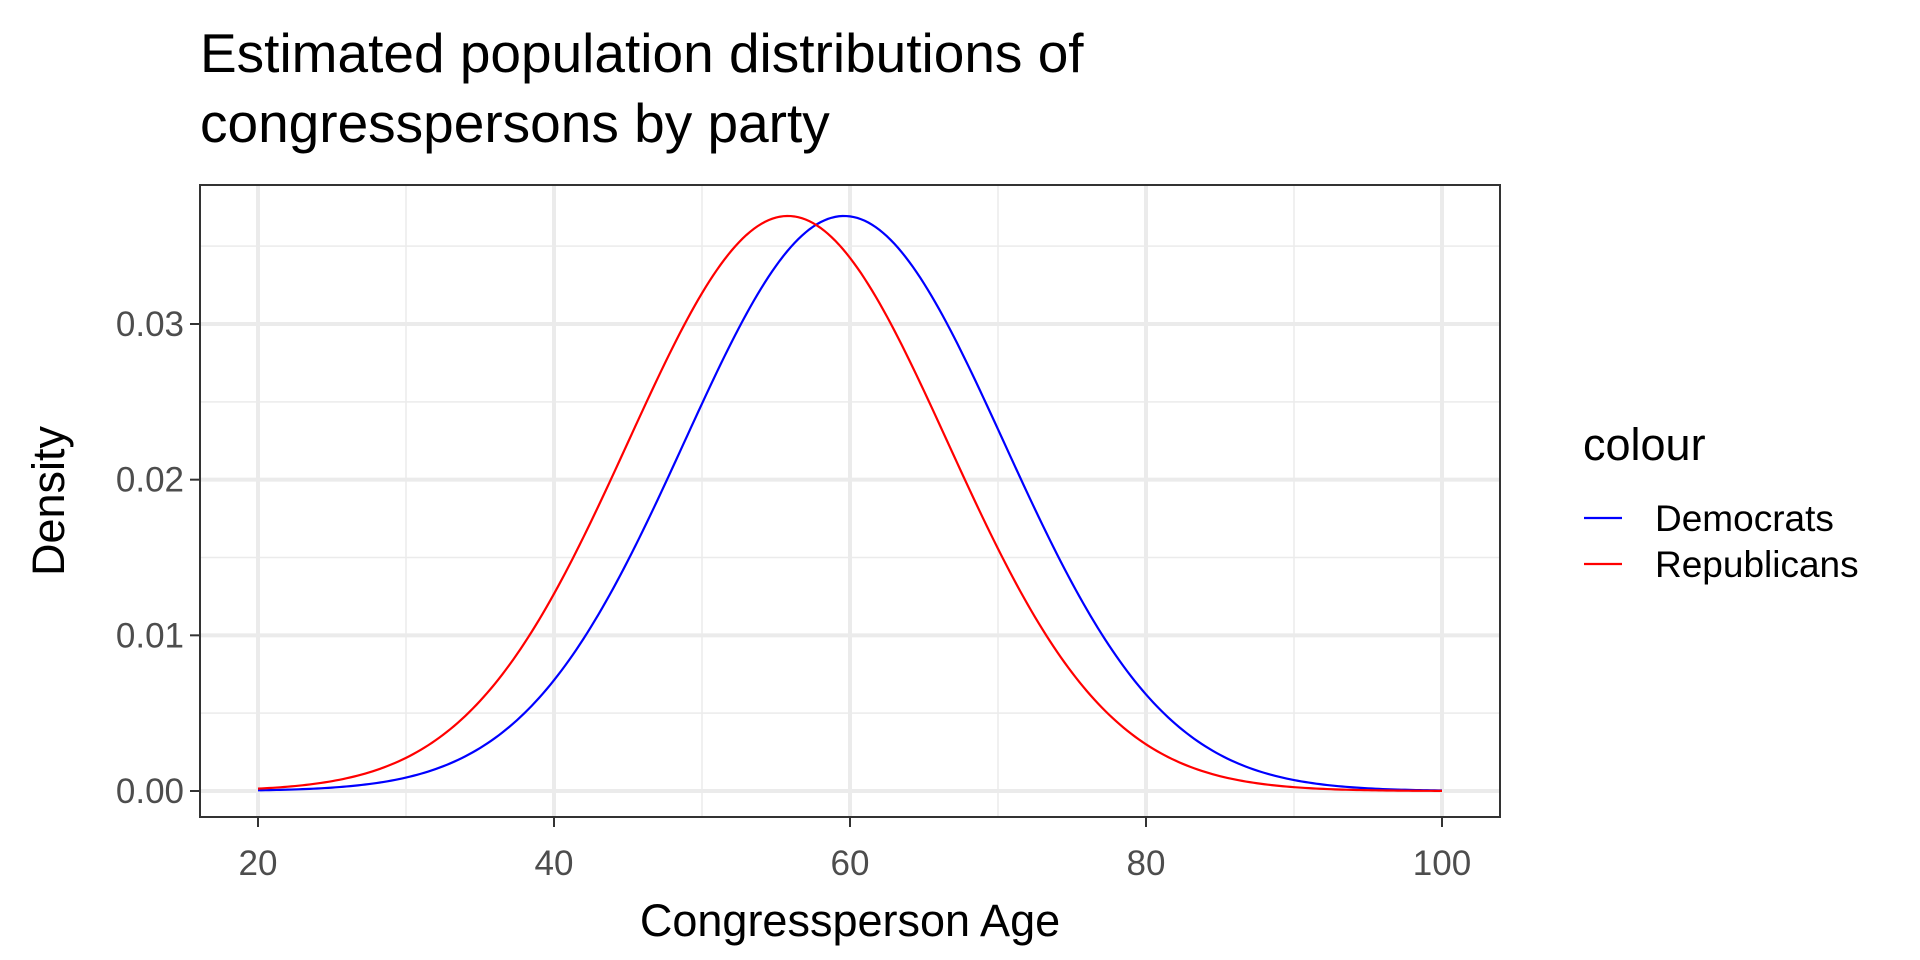  I want to click on x-axis-title: Congressperson Age, so click(850, 920).